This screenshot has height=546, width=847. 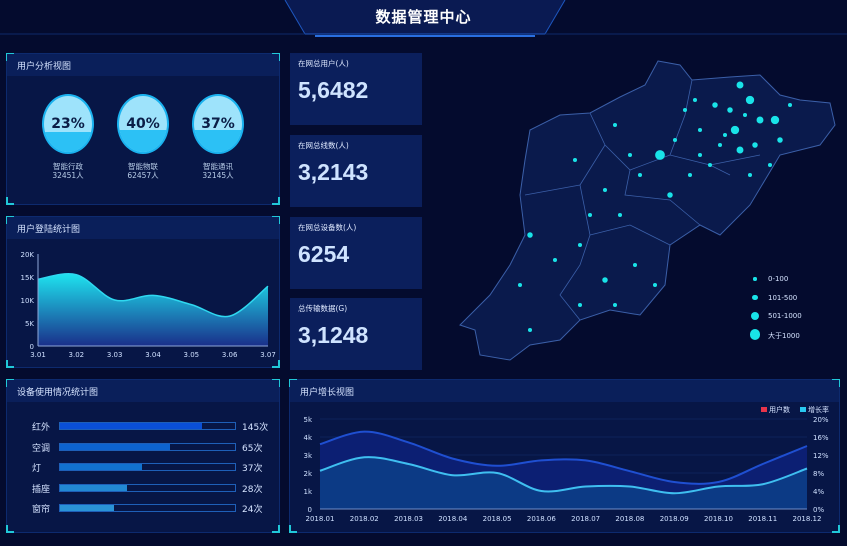 What do you see at coordinates (755, 334) in the screenshot?
I see `dot-size-icon` at bounding box center [755, 334].